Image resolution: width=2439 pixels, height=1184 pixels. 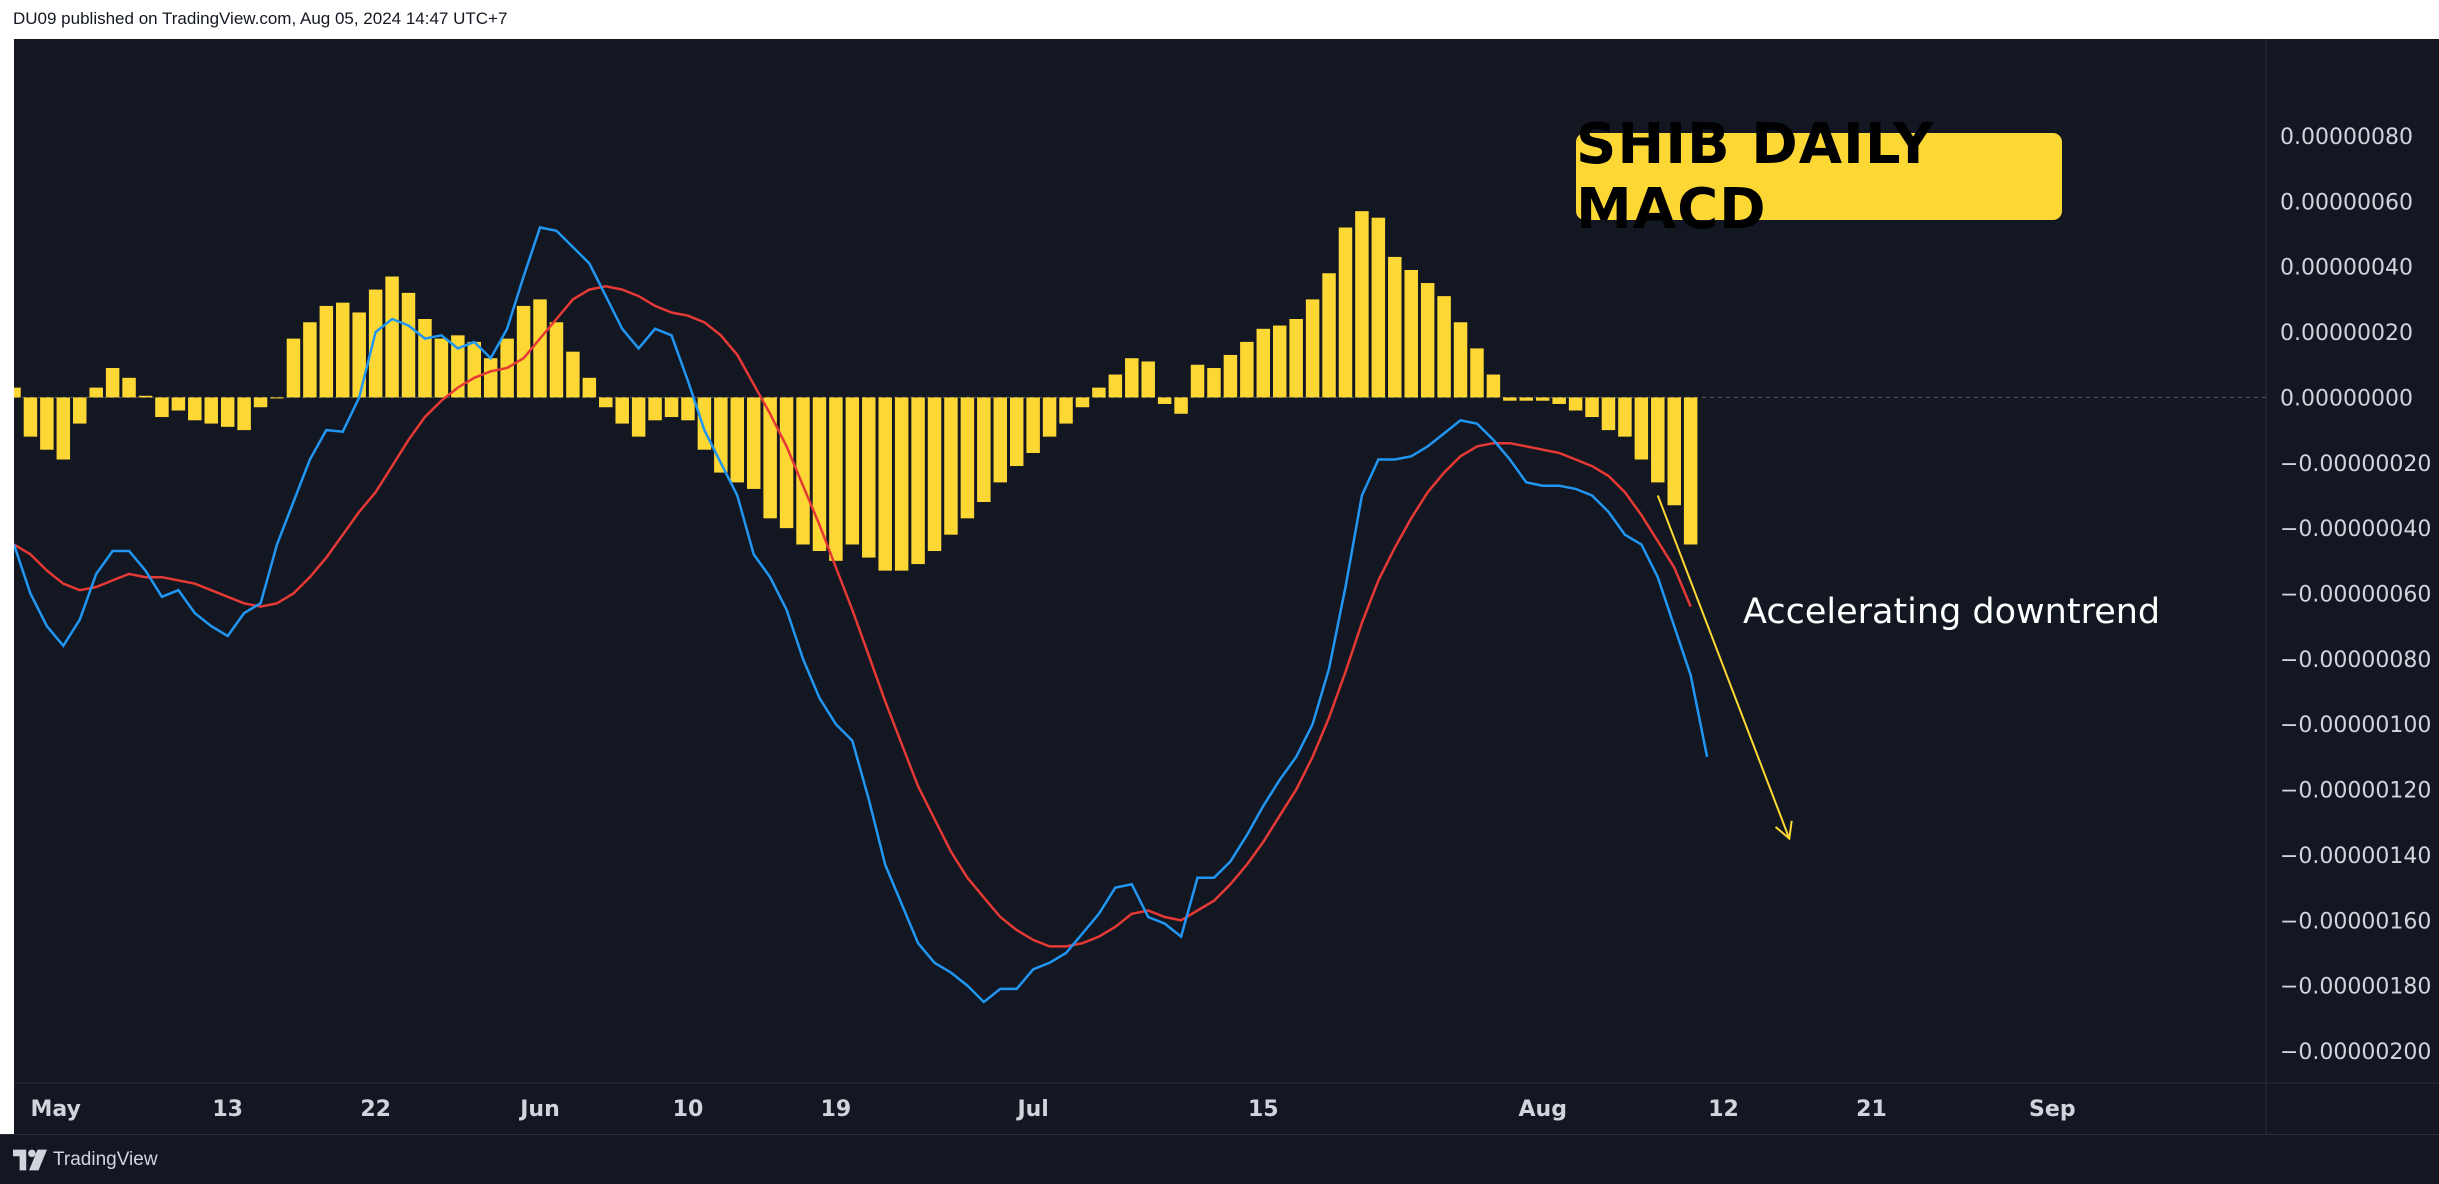 What do you see at coordinates (2355, 660) in the screenshot?
I see `y-tick-label: −0.00000080` at bounding box center [2355, 660].